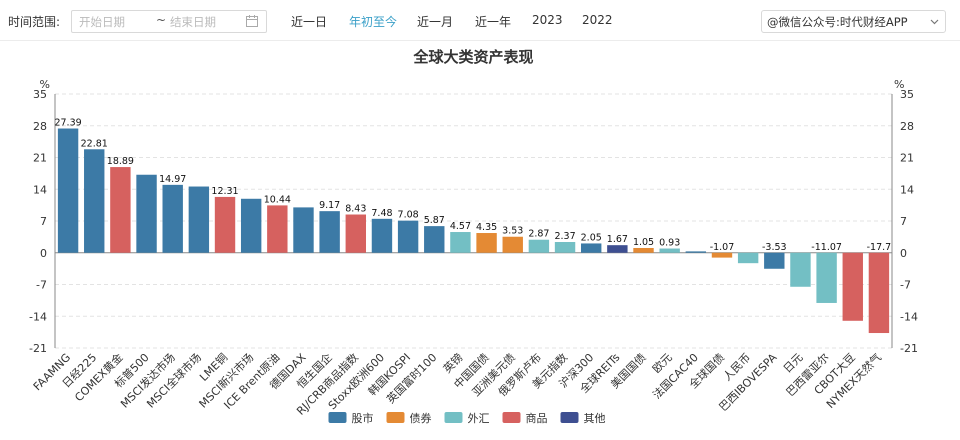  Describe the element at coordinates (907, 126) in the screenshot. I see `y-tick-label-right: 28` at that location.